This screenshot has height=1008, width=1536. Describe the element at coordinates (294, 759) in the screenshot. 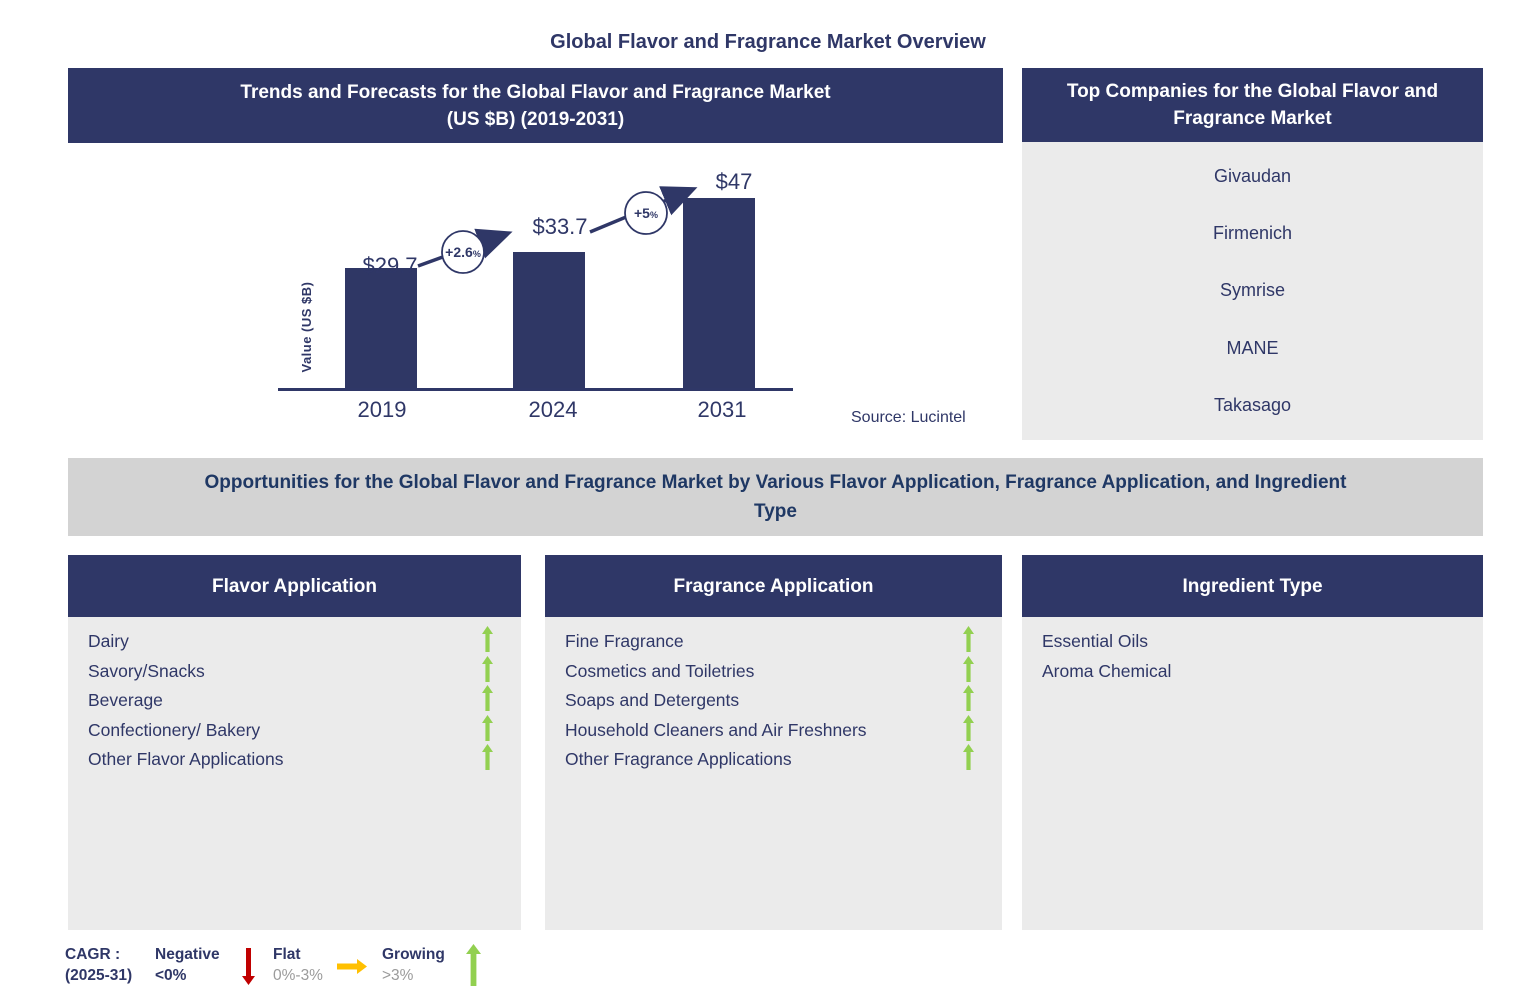

I see `list-item: Other Flavor Applications` at that location.